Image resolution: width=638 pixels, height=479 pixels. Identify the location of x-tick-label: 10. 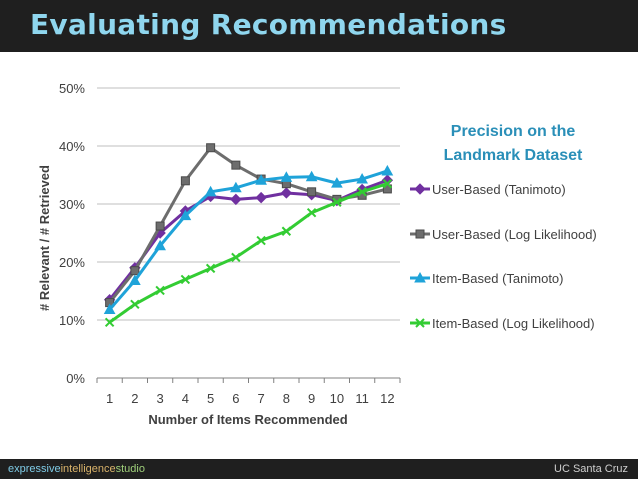
(337, 398).